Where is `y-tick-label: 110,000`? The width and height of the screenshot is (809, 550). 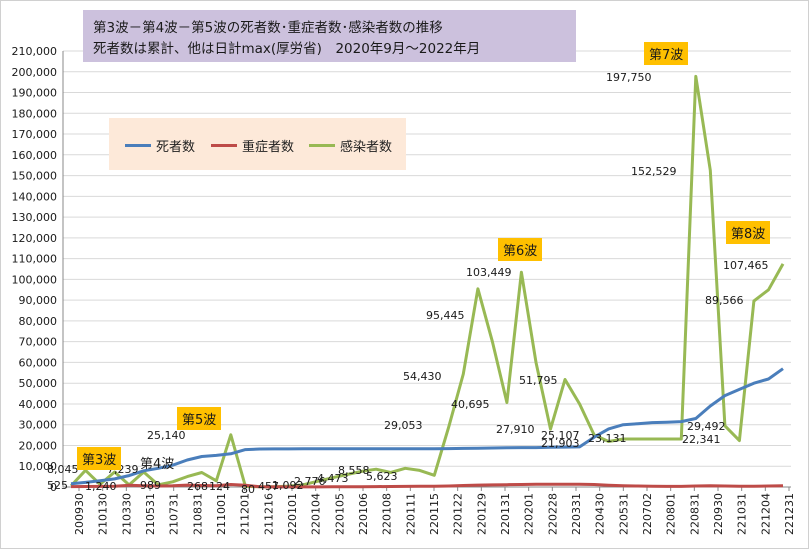
y-tick-label: 110,000 is located at coordinates (35, 259).